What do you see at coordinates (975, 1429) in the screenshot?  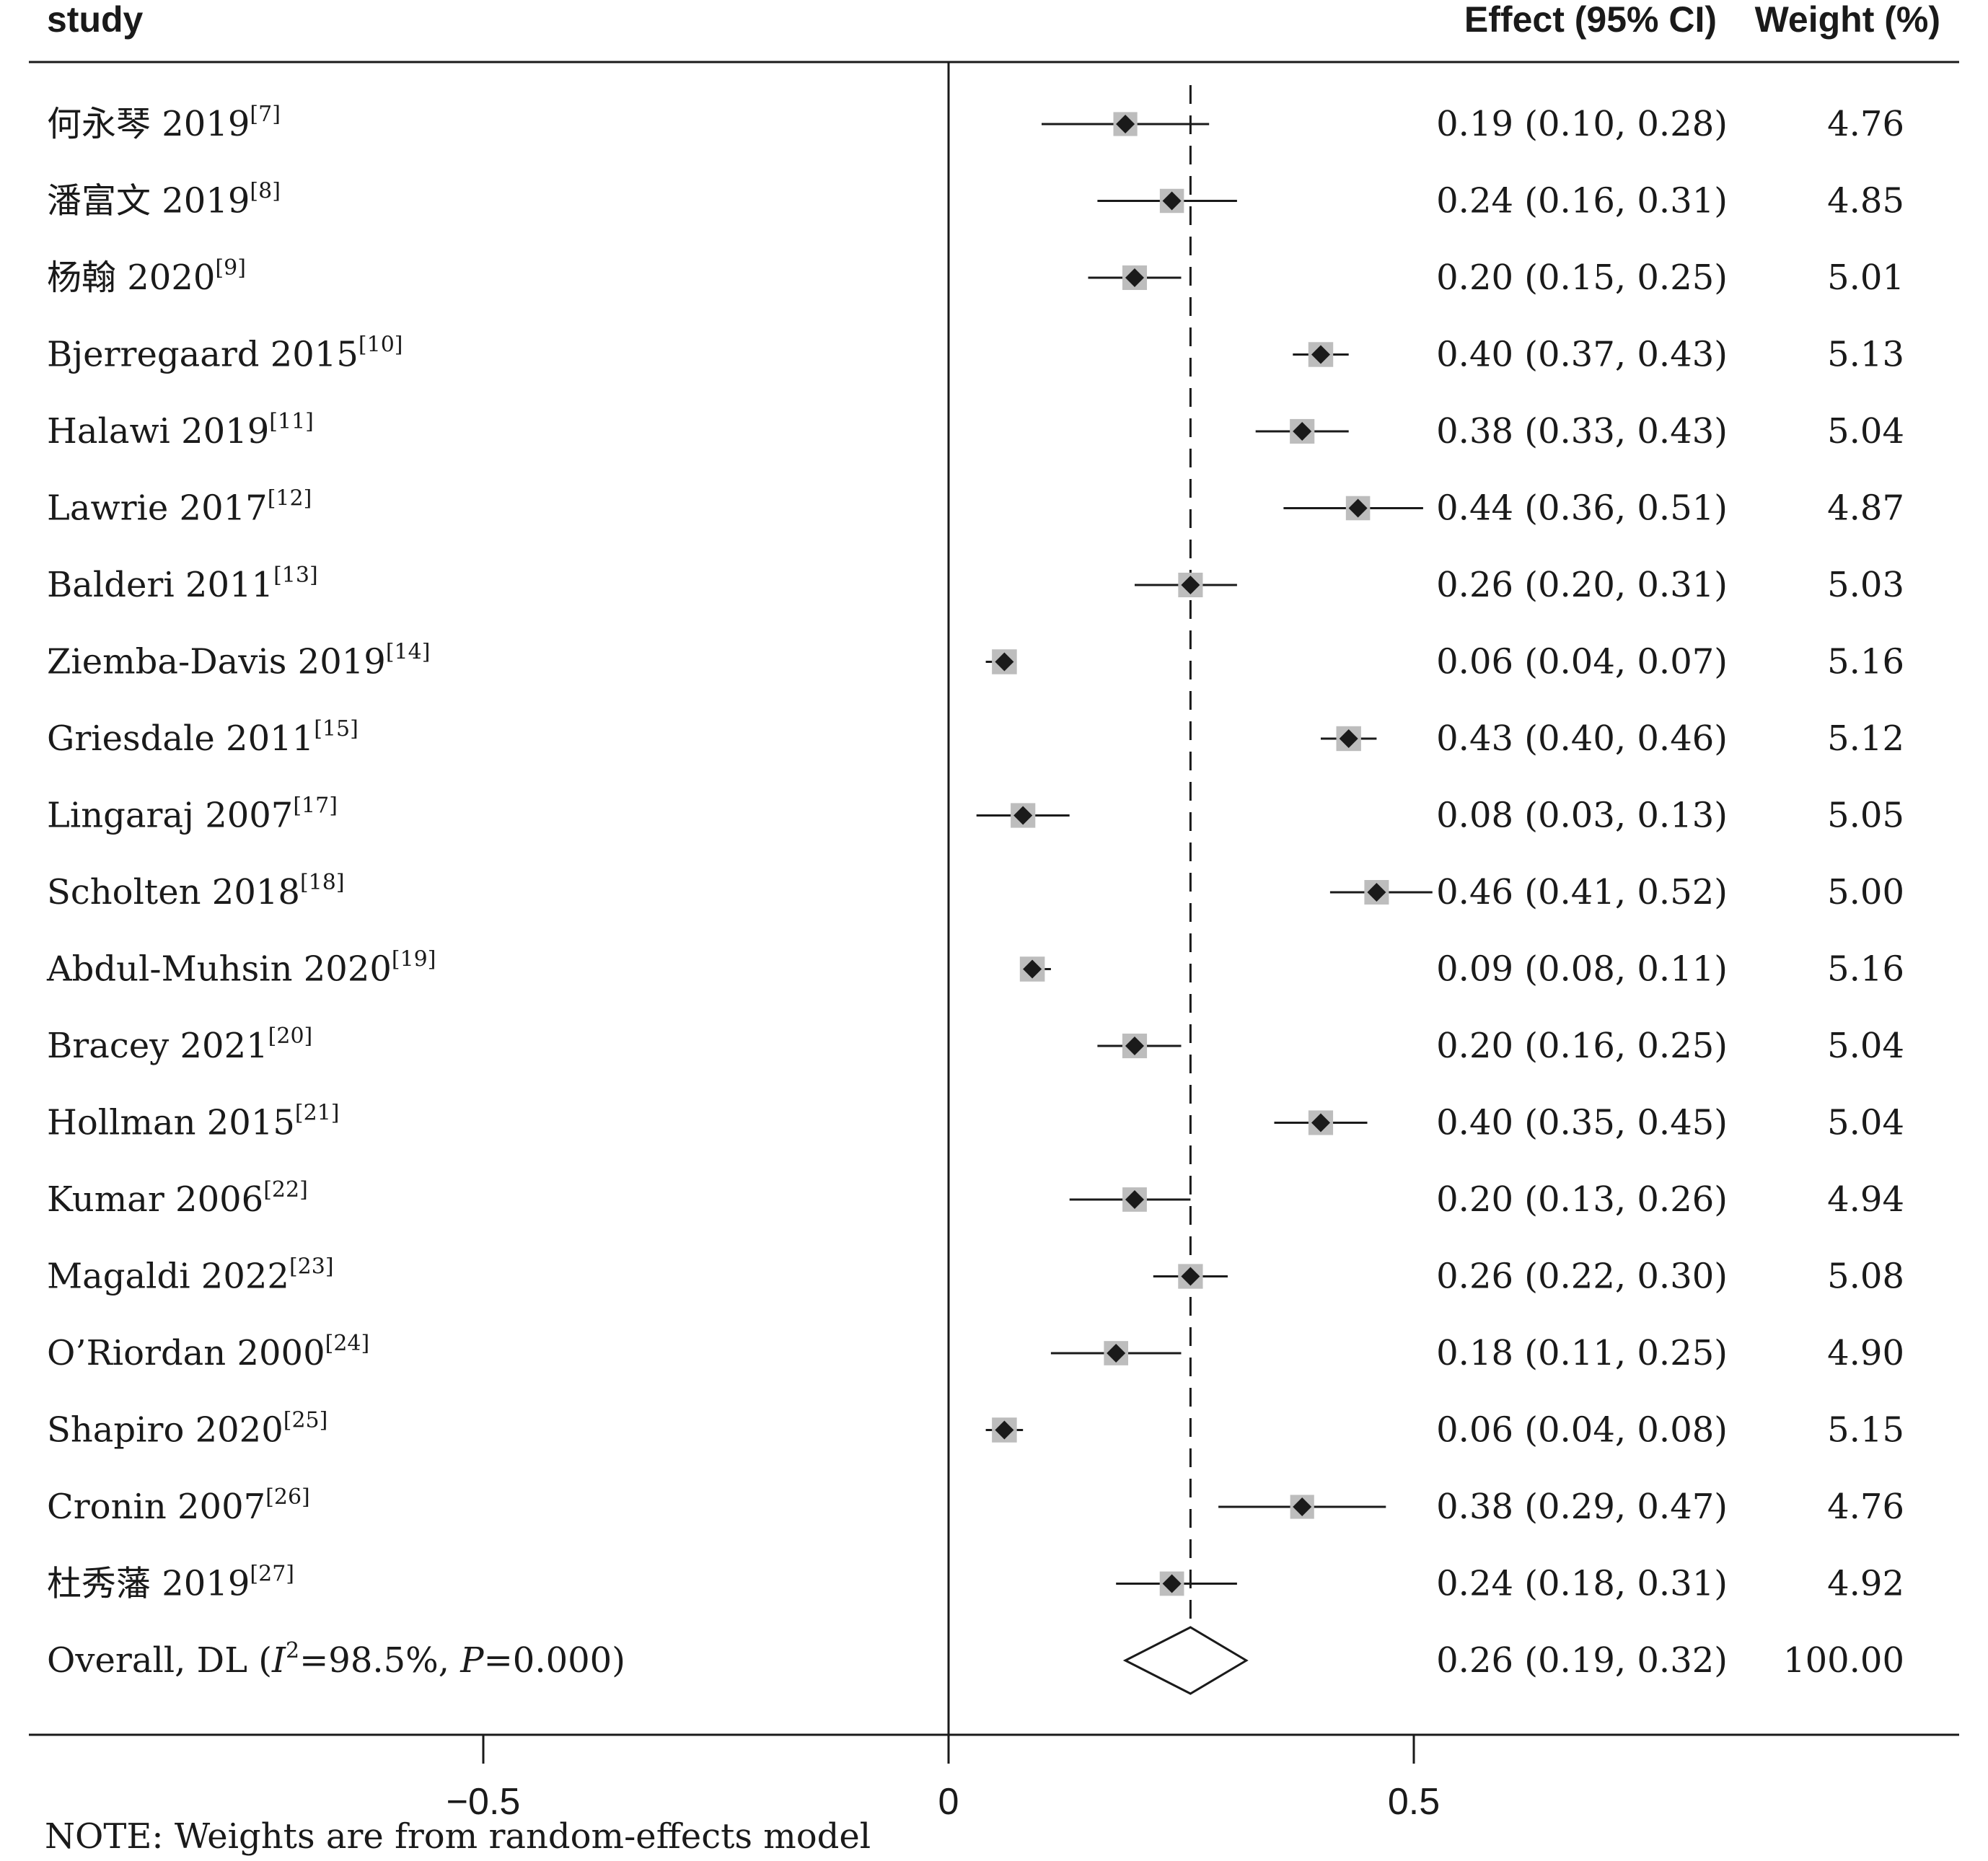 I see `study-row: Shapiro 2020[25] 0.06 (0.04, 0.08) 5.15` at bounding box center [975, 1429].